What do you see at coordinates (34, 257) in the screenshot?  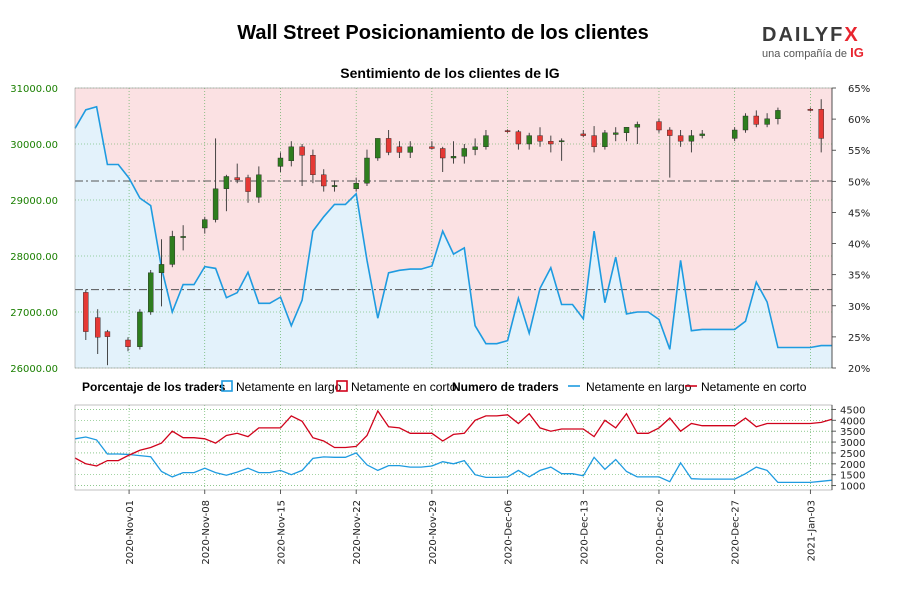 I see `price-tick-label: 28000.00` at bounding box center [34, 257].